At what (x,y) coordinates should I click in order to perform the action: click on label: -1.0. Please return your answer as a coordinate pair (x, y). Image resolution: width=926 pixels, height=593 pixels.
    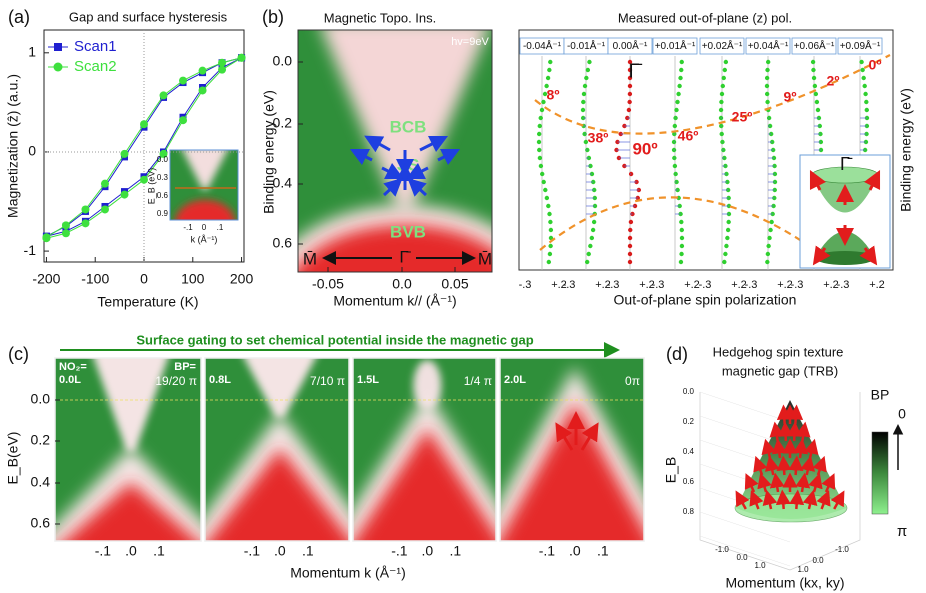
    Looking at the image, I should click on (722, 549).